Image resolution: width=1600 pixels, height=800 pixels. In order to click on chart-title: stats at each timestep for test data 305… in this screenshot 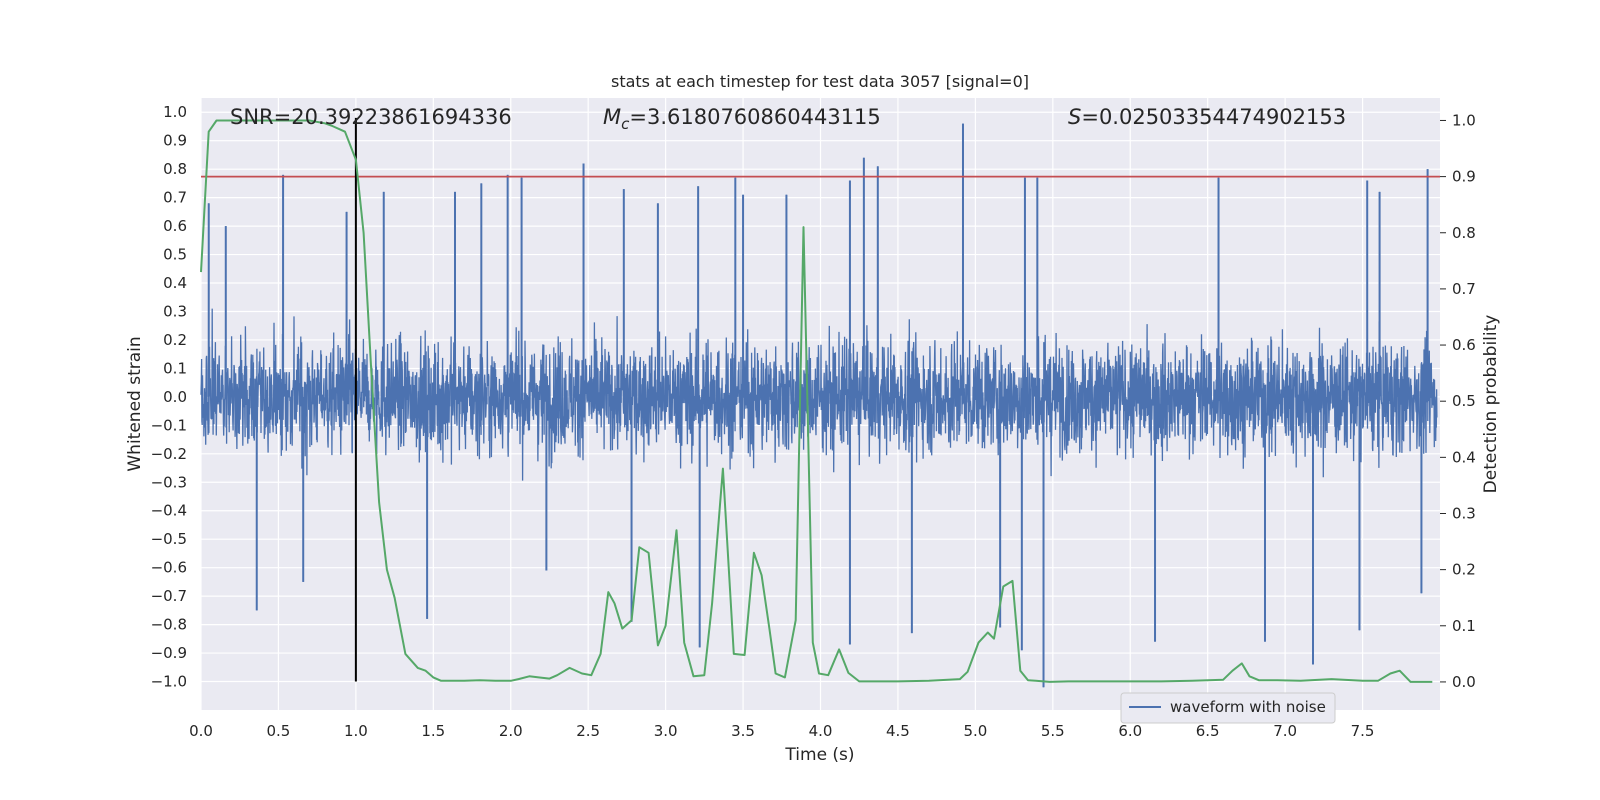, I will do `click(820, 81)`.